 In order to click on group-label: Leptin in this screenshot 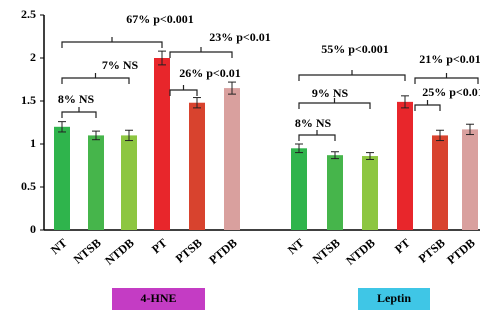, I will do `click(394, 298)`.